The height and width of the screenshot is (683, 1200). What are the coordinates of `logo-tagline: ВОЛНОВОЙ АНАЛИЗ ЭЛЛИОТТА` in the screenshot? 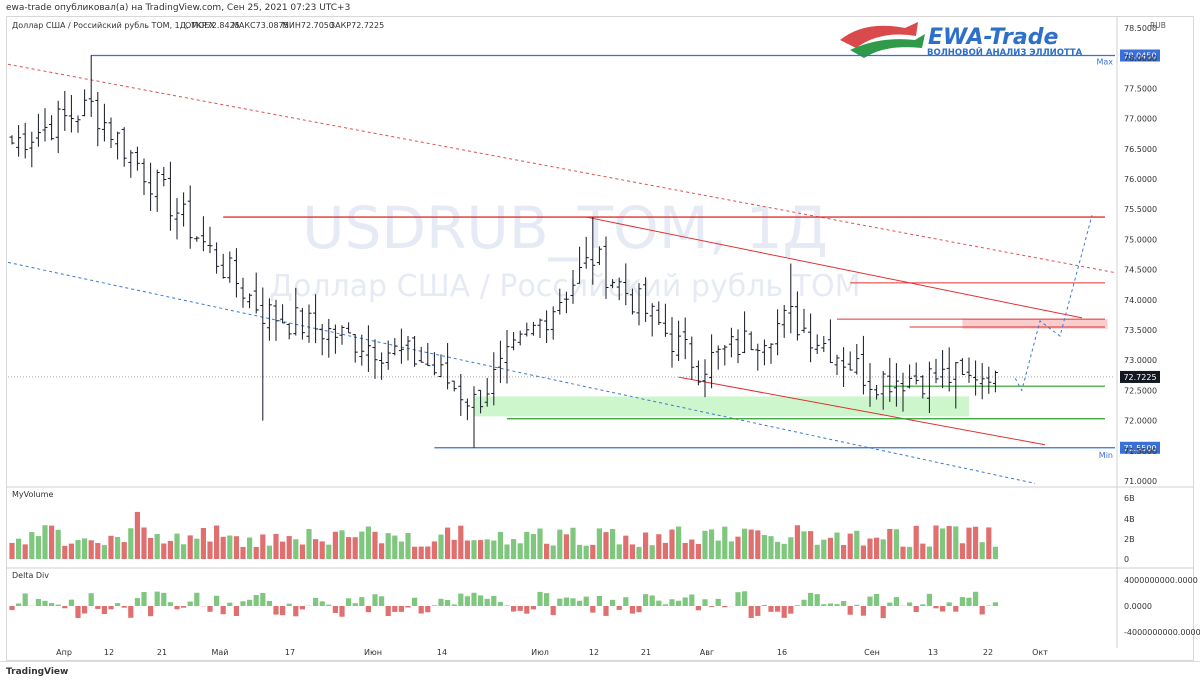 It's located at (1005, 52).